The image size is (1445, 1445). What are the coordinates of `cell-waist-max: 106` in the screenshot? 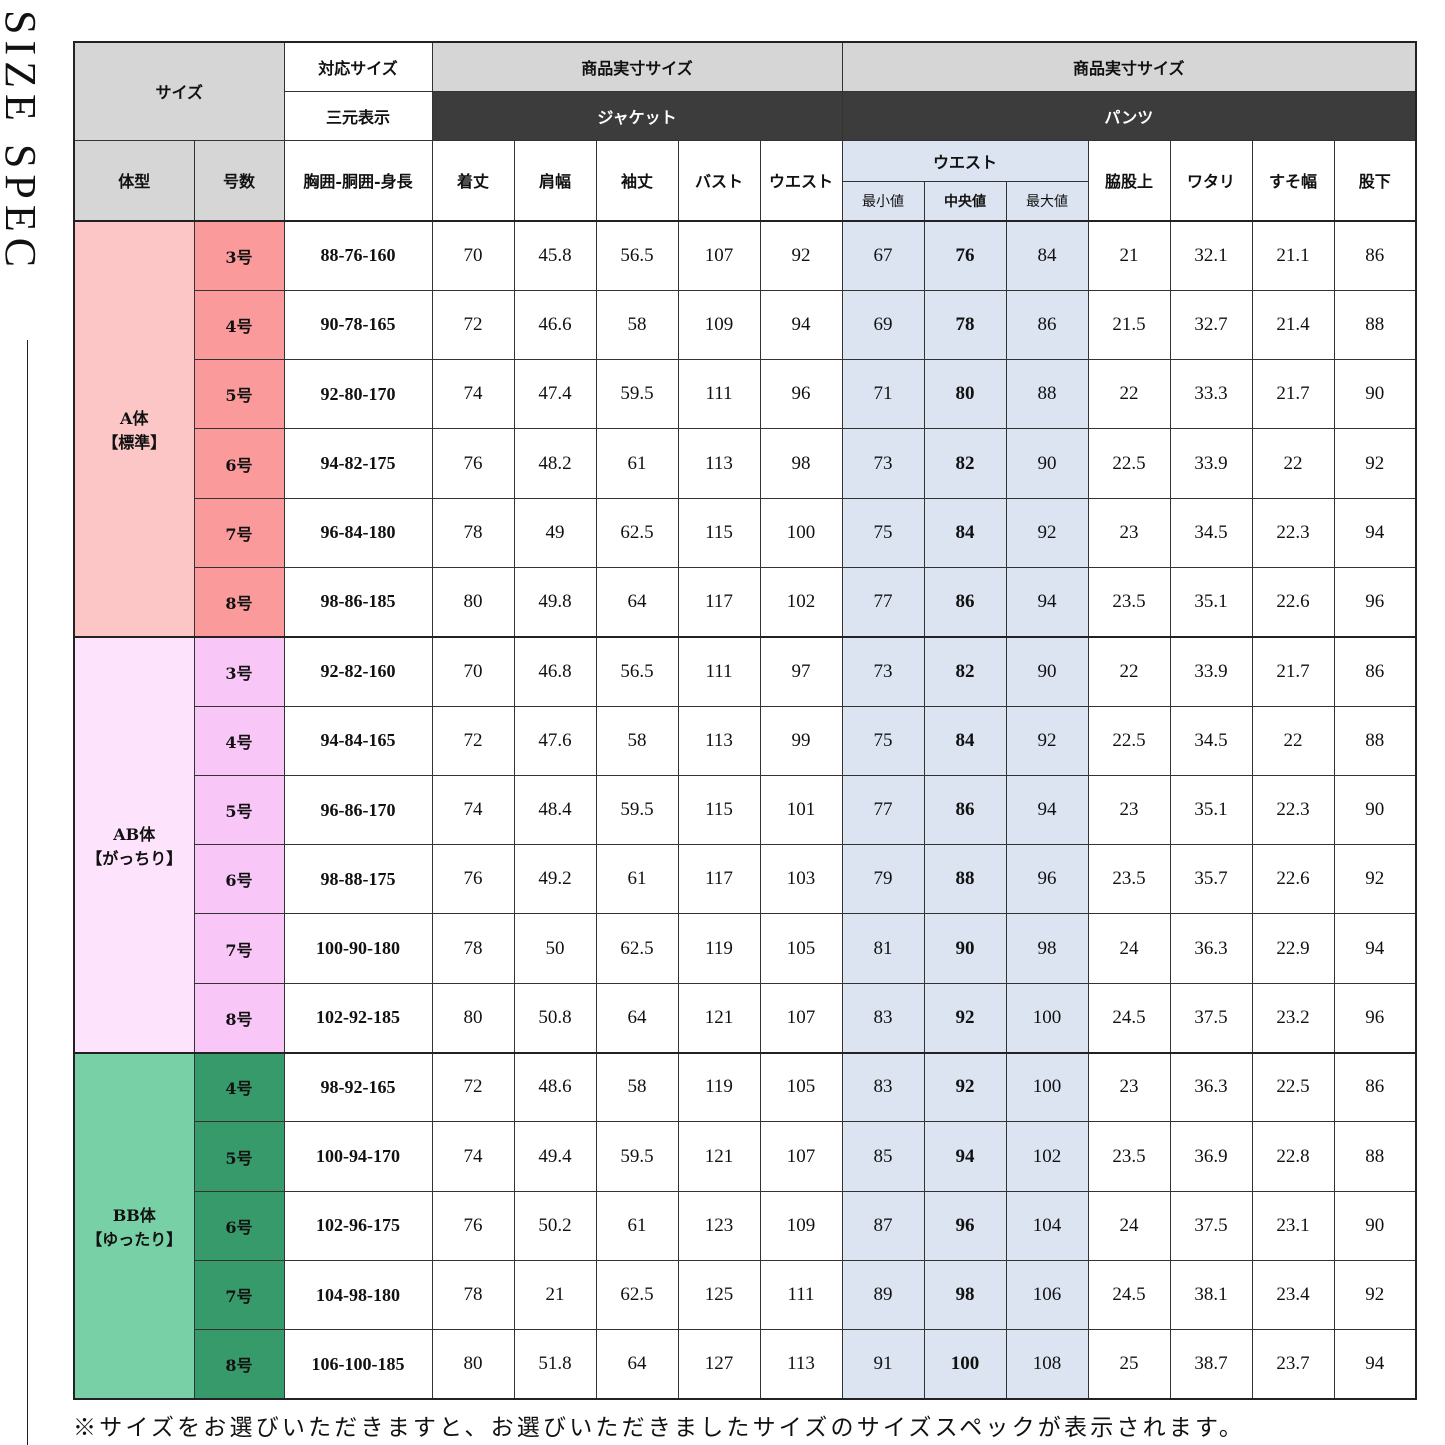 It's located at (1047, 1295).